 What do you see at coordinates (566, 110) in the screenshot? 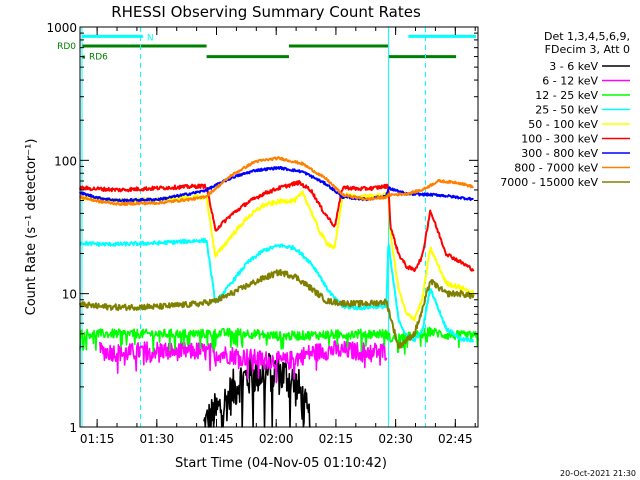
I see `legend-label-3: 25 - 50 keV` at bounding box center [566, 110].